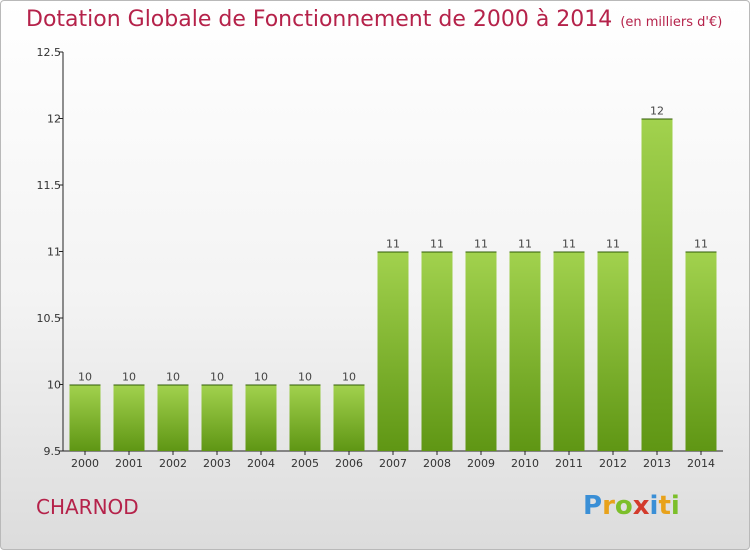  I want to click on y-tick-label: 10.5, so click(49, 318).